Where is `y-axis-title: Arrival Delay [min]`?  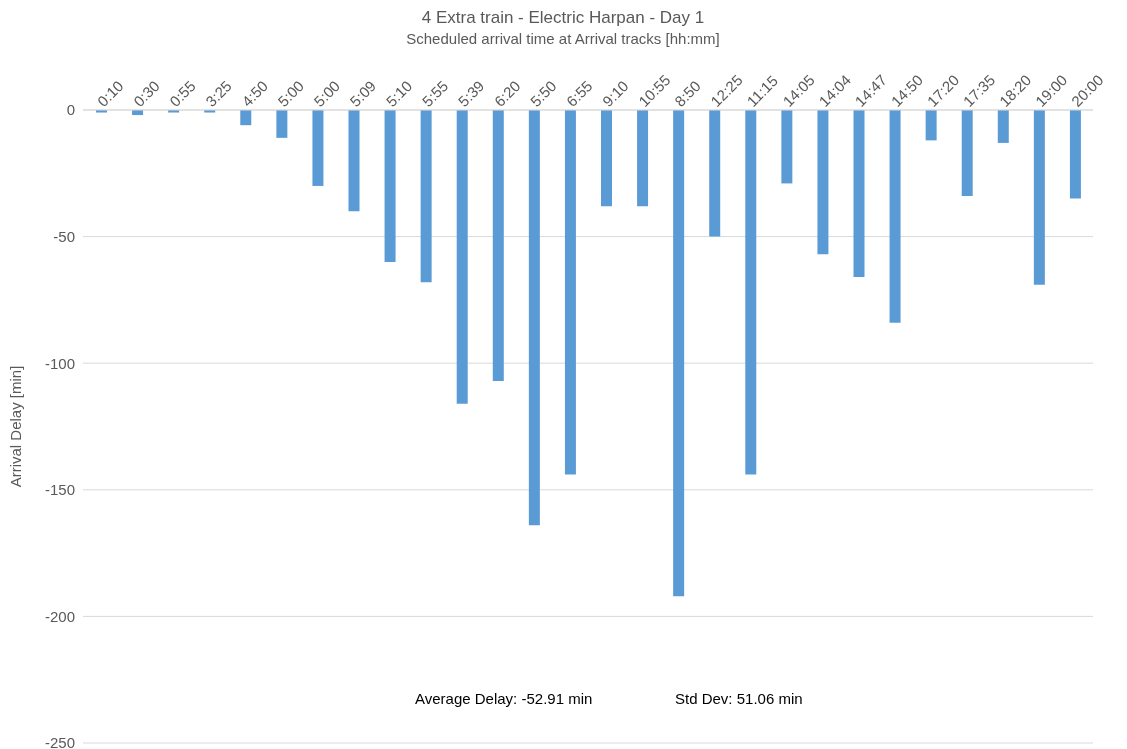
y-axis-title: Arrival Delay [min] is located at coordinates (16, 426).